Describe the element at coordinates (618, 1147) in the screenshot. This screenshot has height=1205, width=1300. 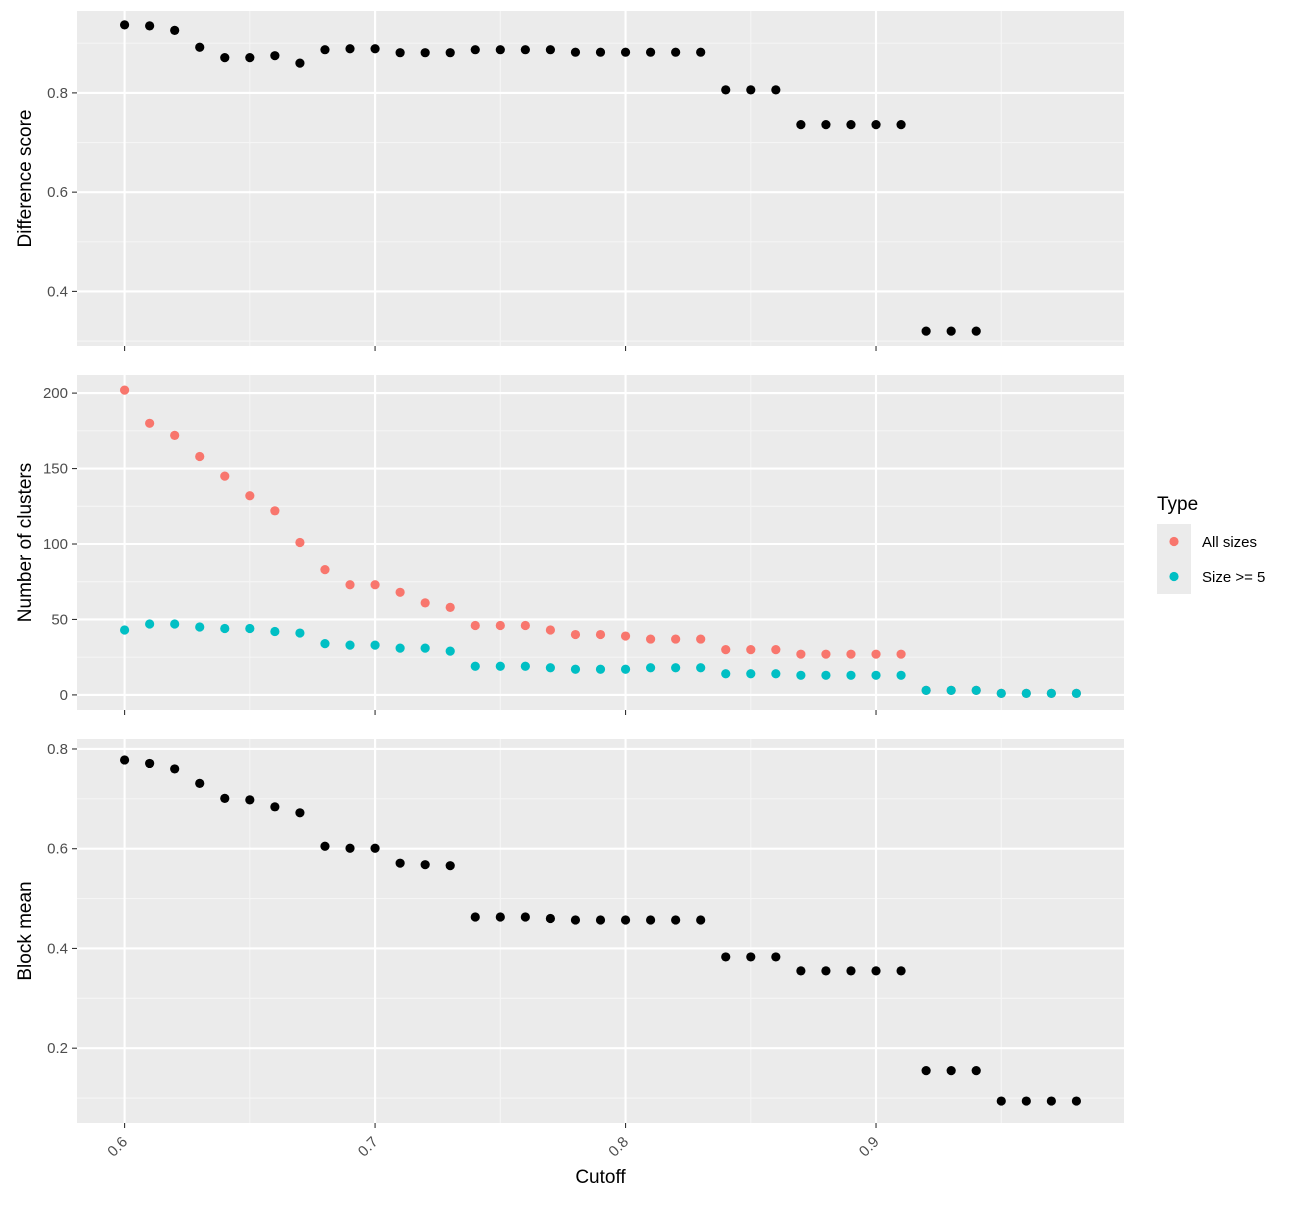
I see `x-tick-label: 0.8` at that location.